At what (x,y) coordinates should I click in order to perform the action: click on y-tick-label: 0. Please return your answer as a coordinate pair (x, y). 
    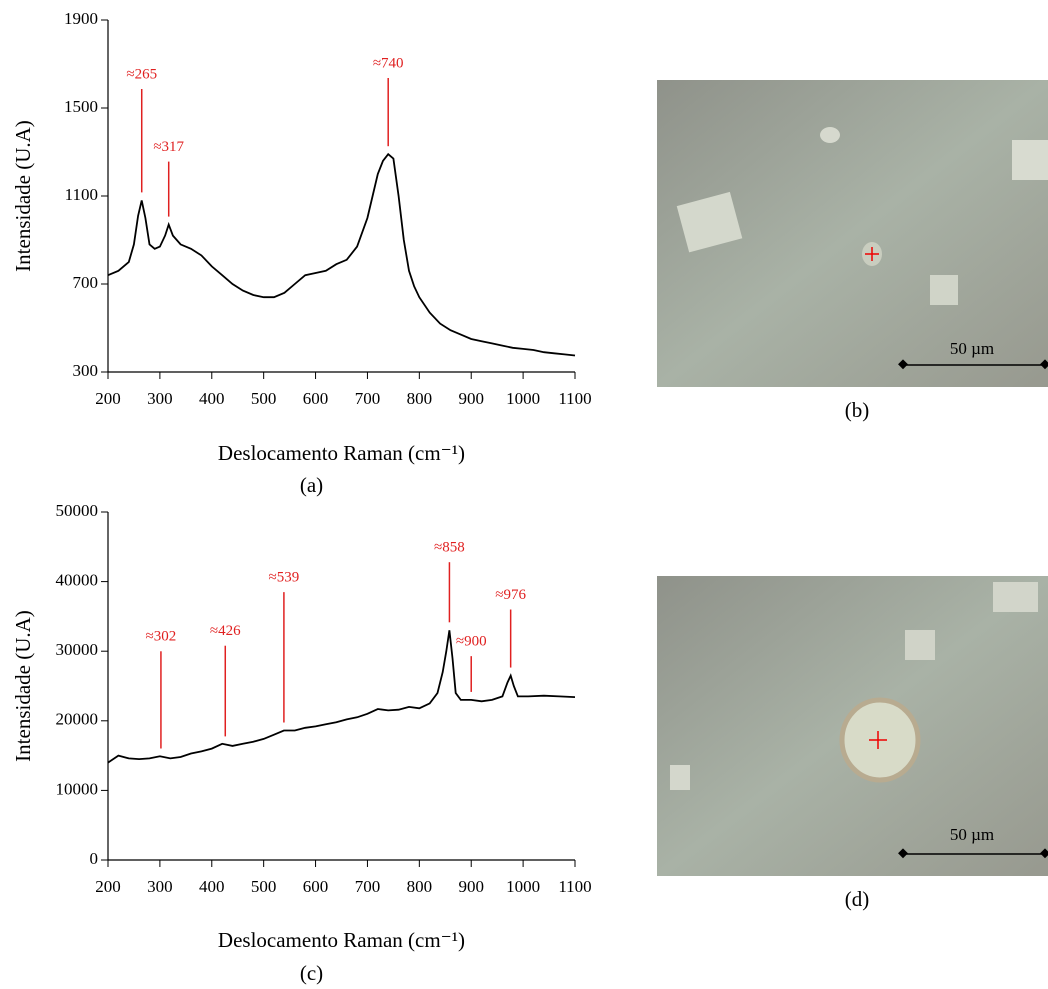
    Looking at the image, I should click on (94, 858).